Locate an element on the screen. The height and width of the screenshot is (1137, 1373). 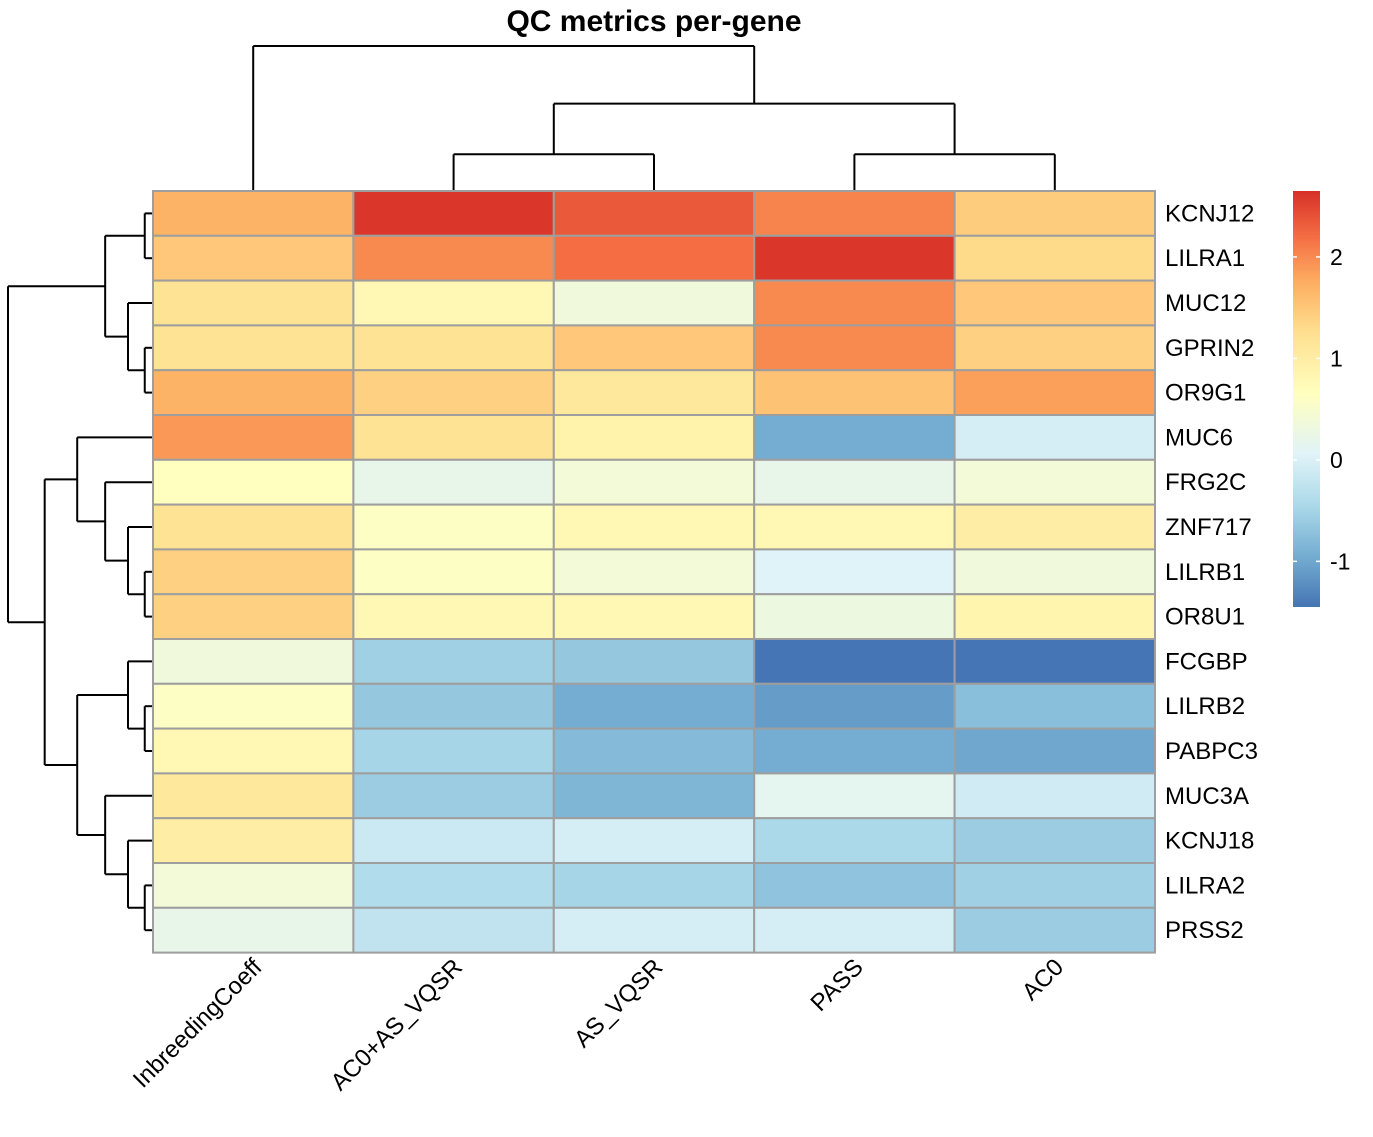
cell-znf717-as-vqsr is located at coordinates (654, 527).